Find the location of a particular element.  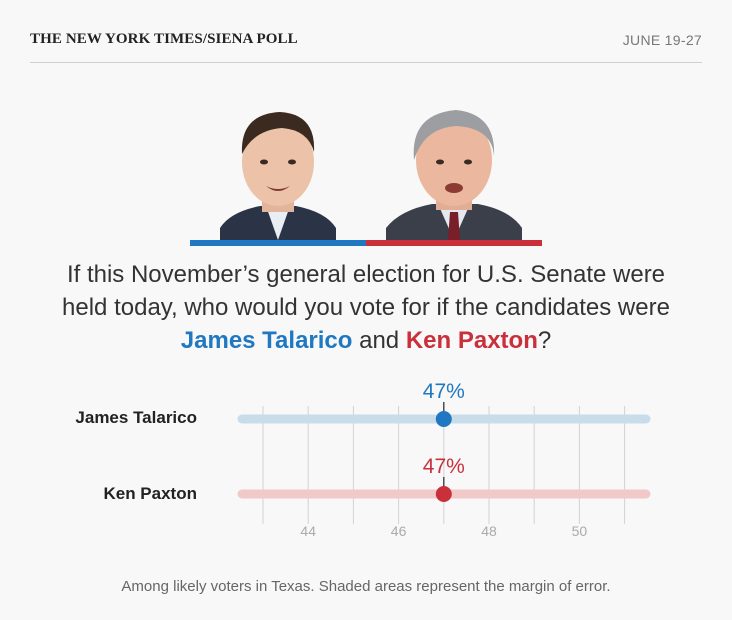

x-tick-label: 46 is located at coordinates (399, 531).